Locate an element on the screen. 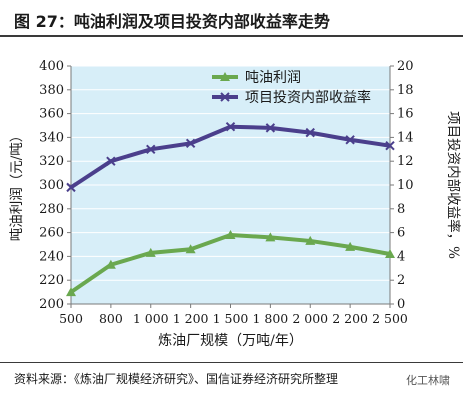 The height and width of the screenshot is (400, 463). y-left-tick-label: 320 is located at coordinates (51, 161).